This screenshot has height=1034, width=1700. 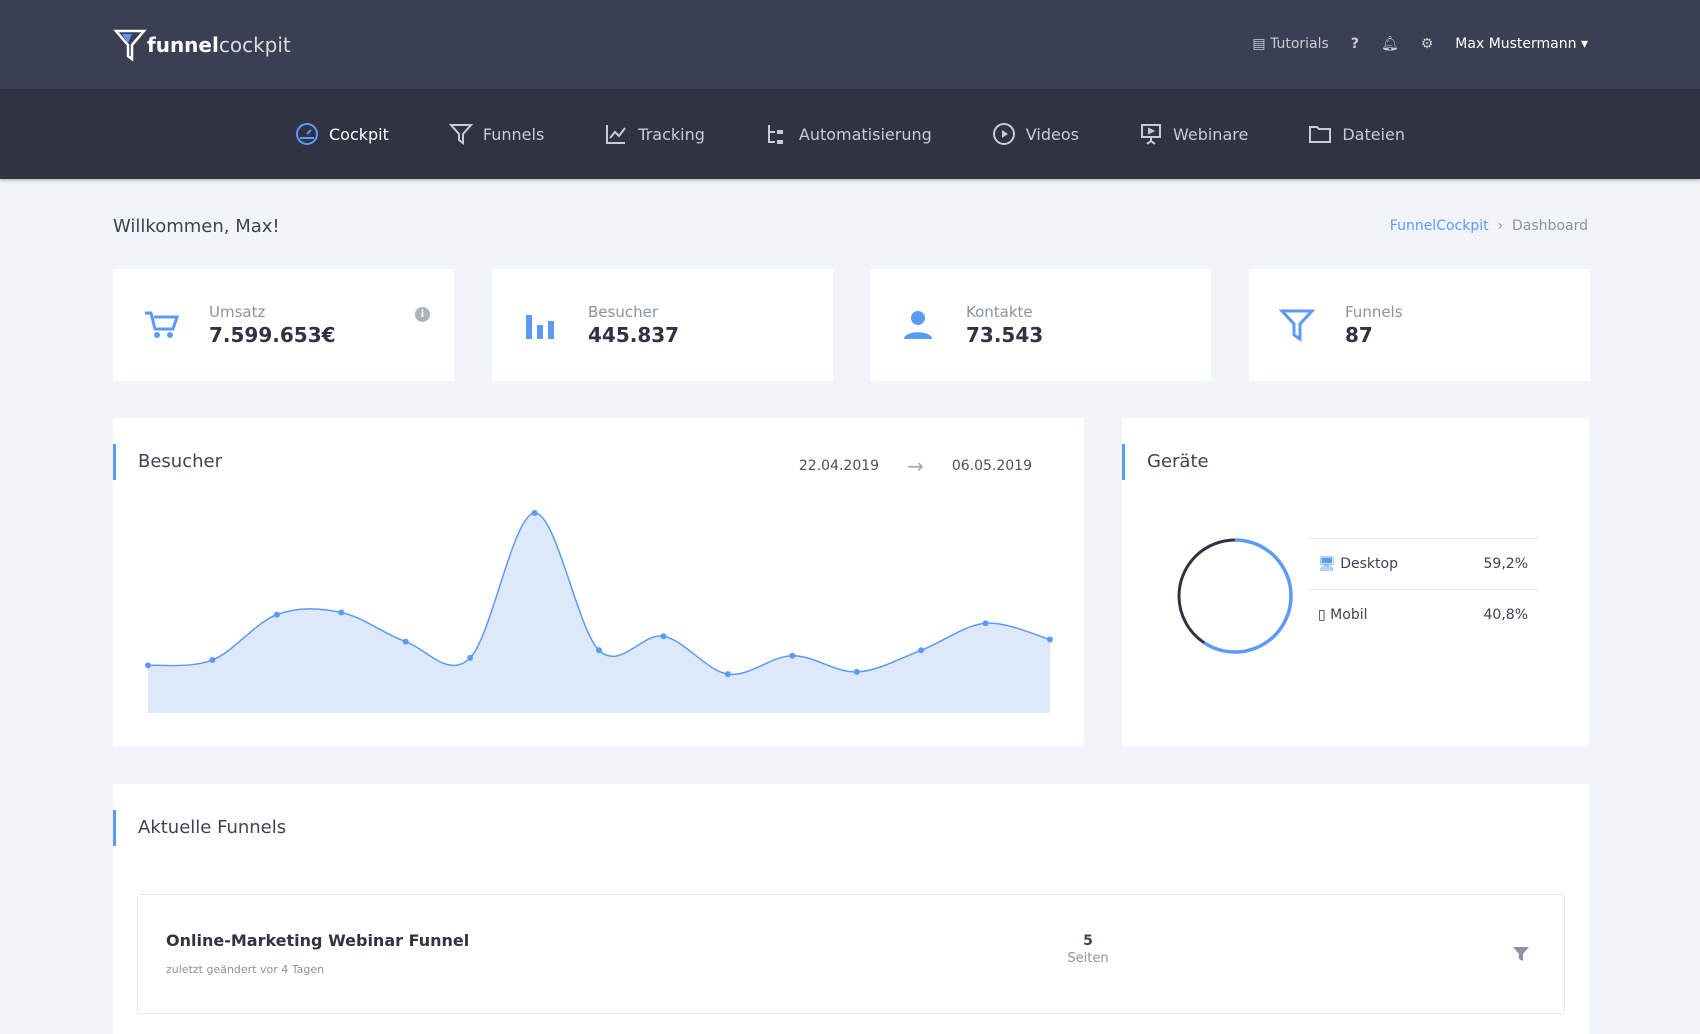 What do you see at coordinates (1584, 44) in the screenshot?
I see `caret-down-icon: ▾` at bounding box center [1584, 44].